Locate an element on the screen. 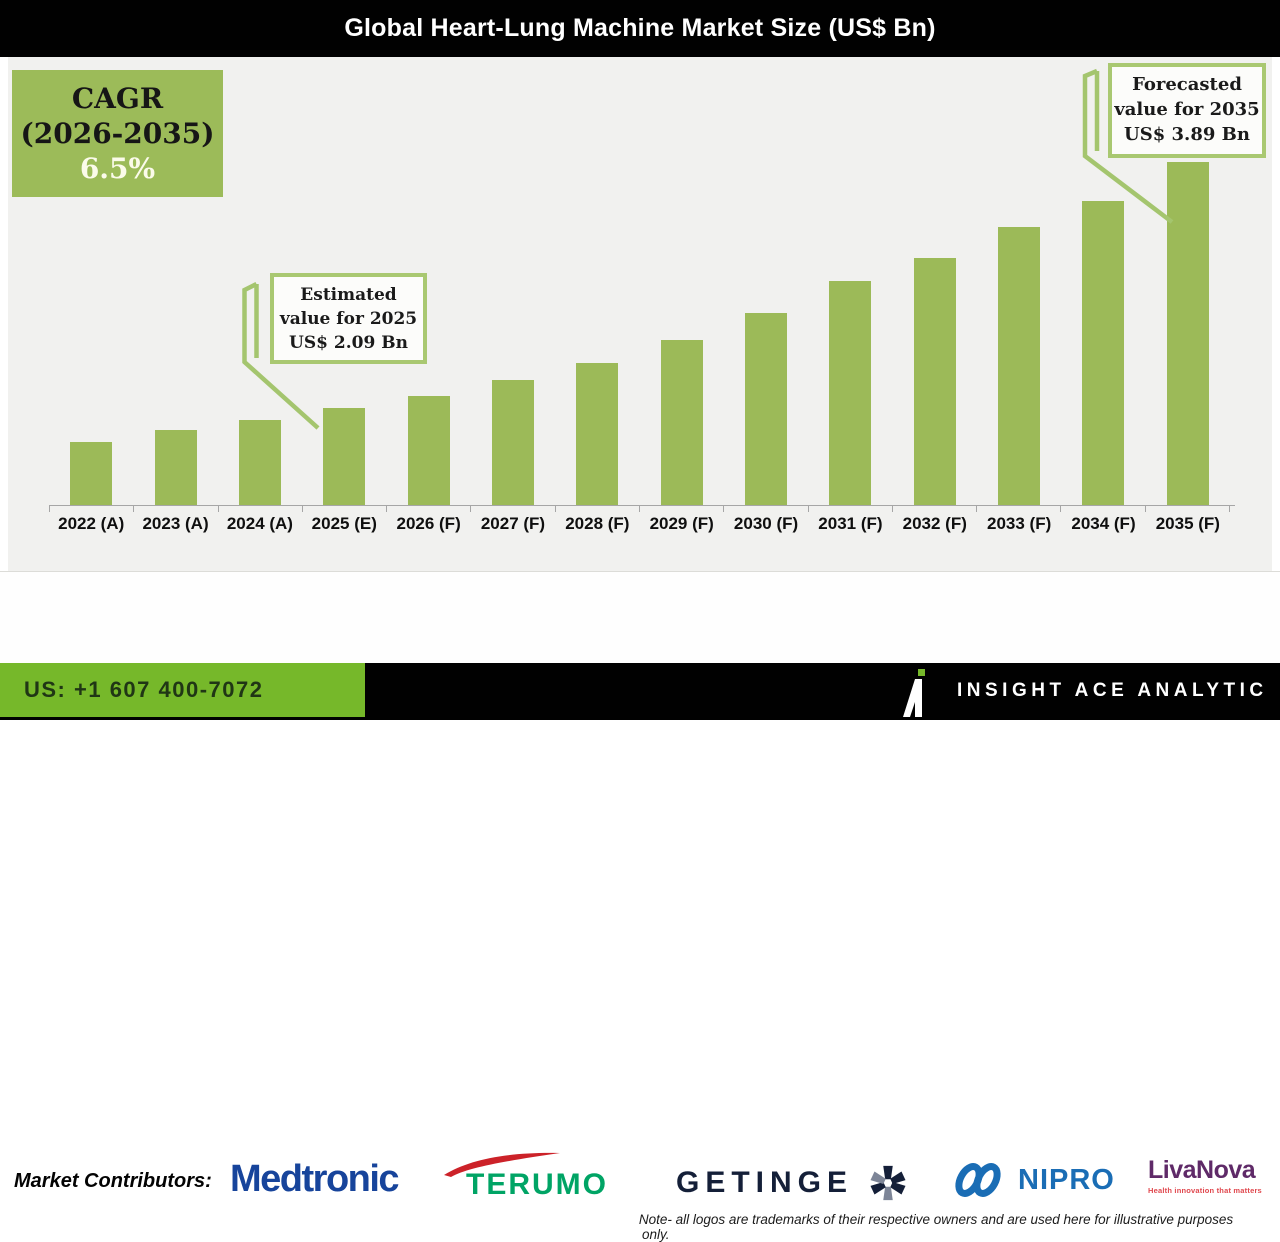 Image resolution: width=1280 pixels, height=1242 pixels. bar-2035 is located at coordinates (1187, 333).